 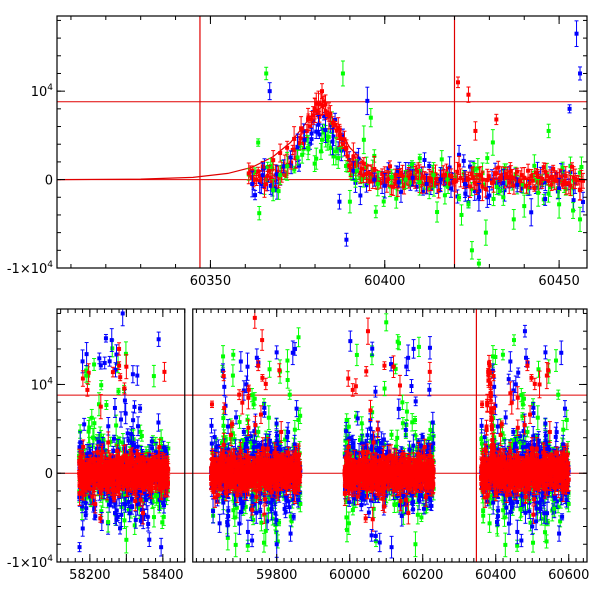 I want to click on data-point-b0#00ff00-116, so click(x=94, y=364).